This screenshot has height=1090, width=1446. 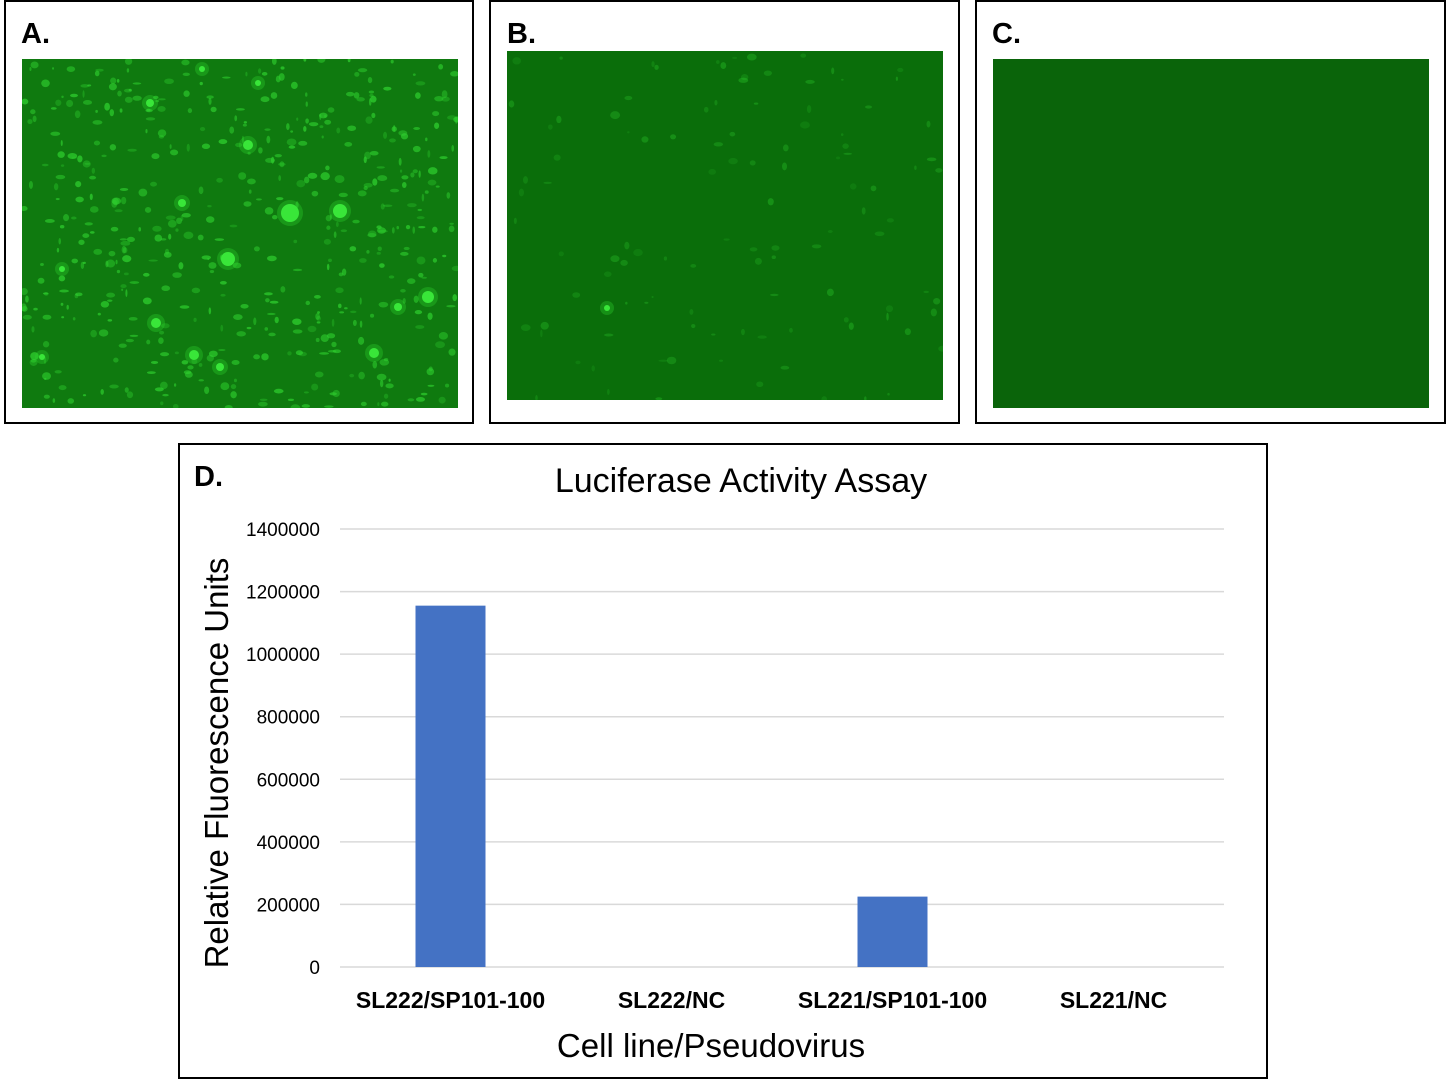 I want to click on y-tick-label: 800000, so click(x=288, y=718).